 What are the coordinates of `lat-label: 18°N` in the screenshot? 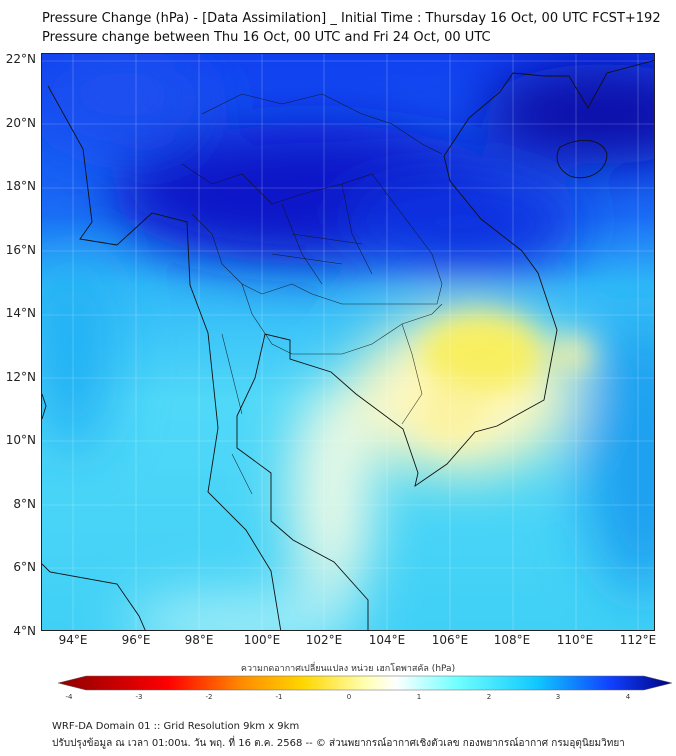 It's located at (20, 186).